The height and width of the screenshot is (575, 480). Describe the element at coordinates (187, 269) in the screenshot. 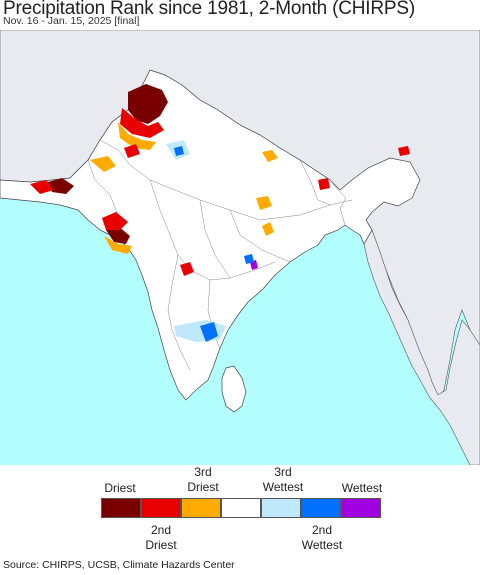

I see `second-driest-patch-west-coast` at that location.